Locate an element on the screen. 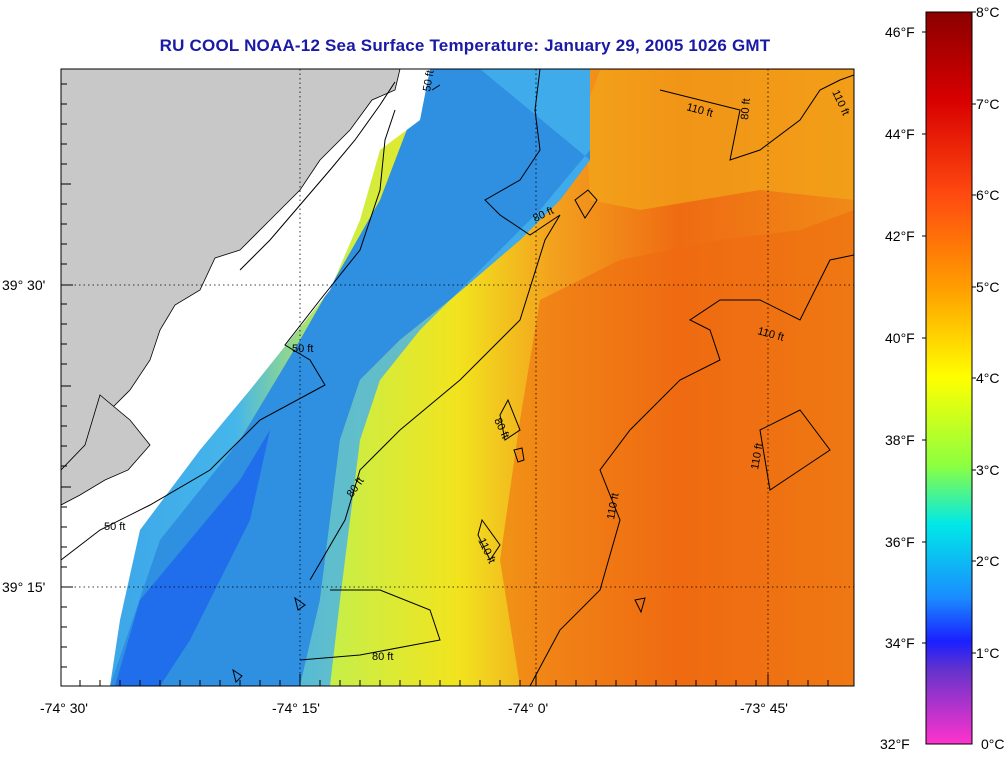 Image resolution: width=1008 pixels, height=761 pixels. contour-label-80ft-a: 80 ft is located at coordinates (382, 657).